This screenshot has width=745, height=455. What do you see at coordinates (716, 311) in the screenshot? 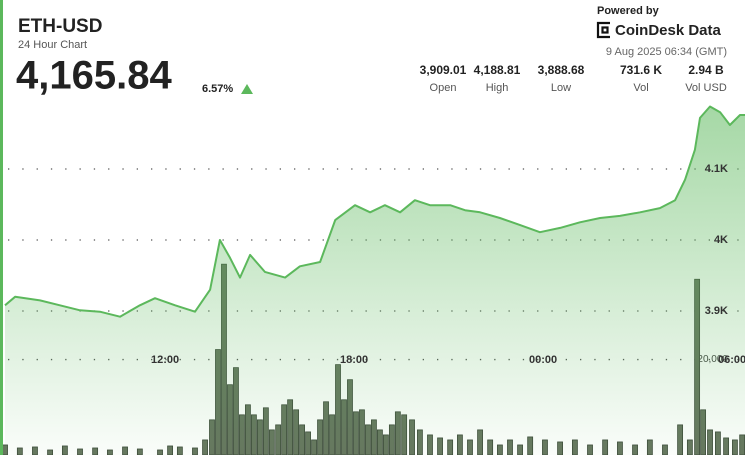
I see `y-tick-label: 3.9K` at bounding box center [716, 311].